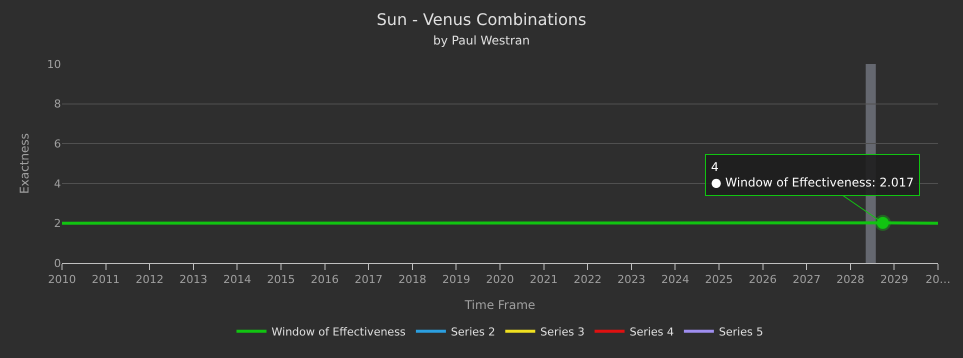 The image size is (963, 358). What do you see at coordinates (106, 279) in the screenshot?
I see `x-tick-label: 2011` at bounding box center [106, 279].